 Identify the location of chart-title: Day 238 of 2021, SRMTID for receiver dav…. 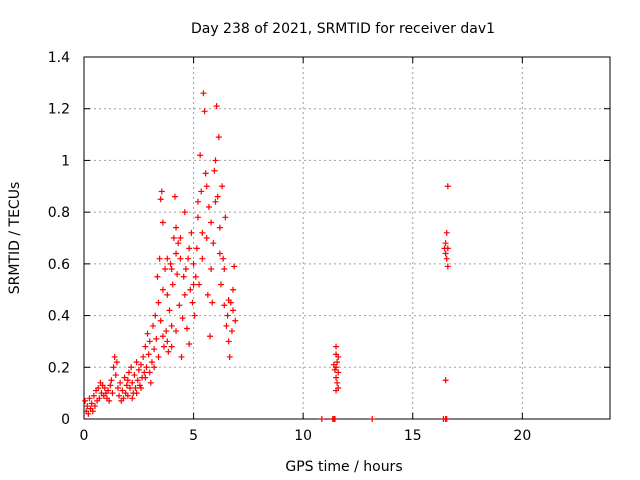
(343, 29).